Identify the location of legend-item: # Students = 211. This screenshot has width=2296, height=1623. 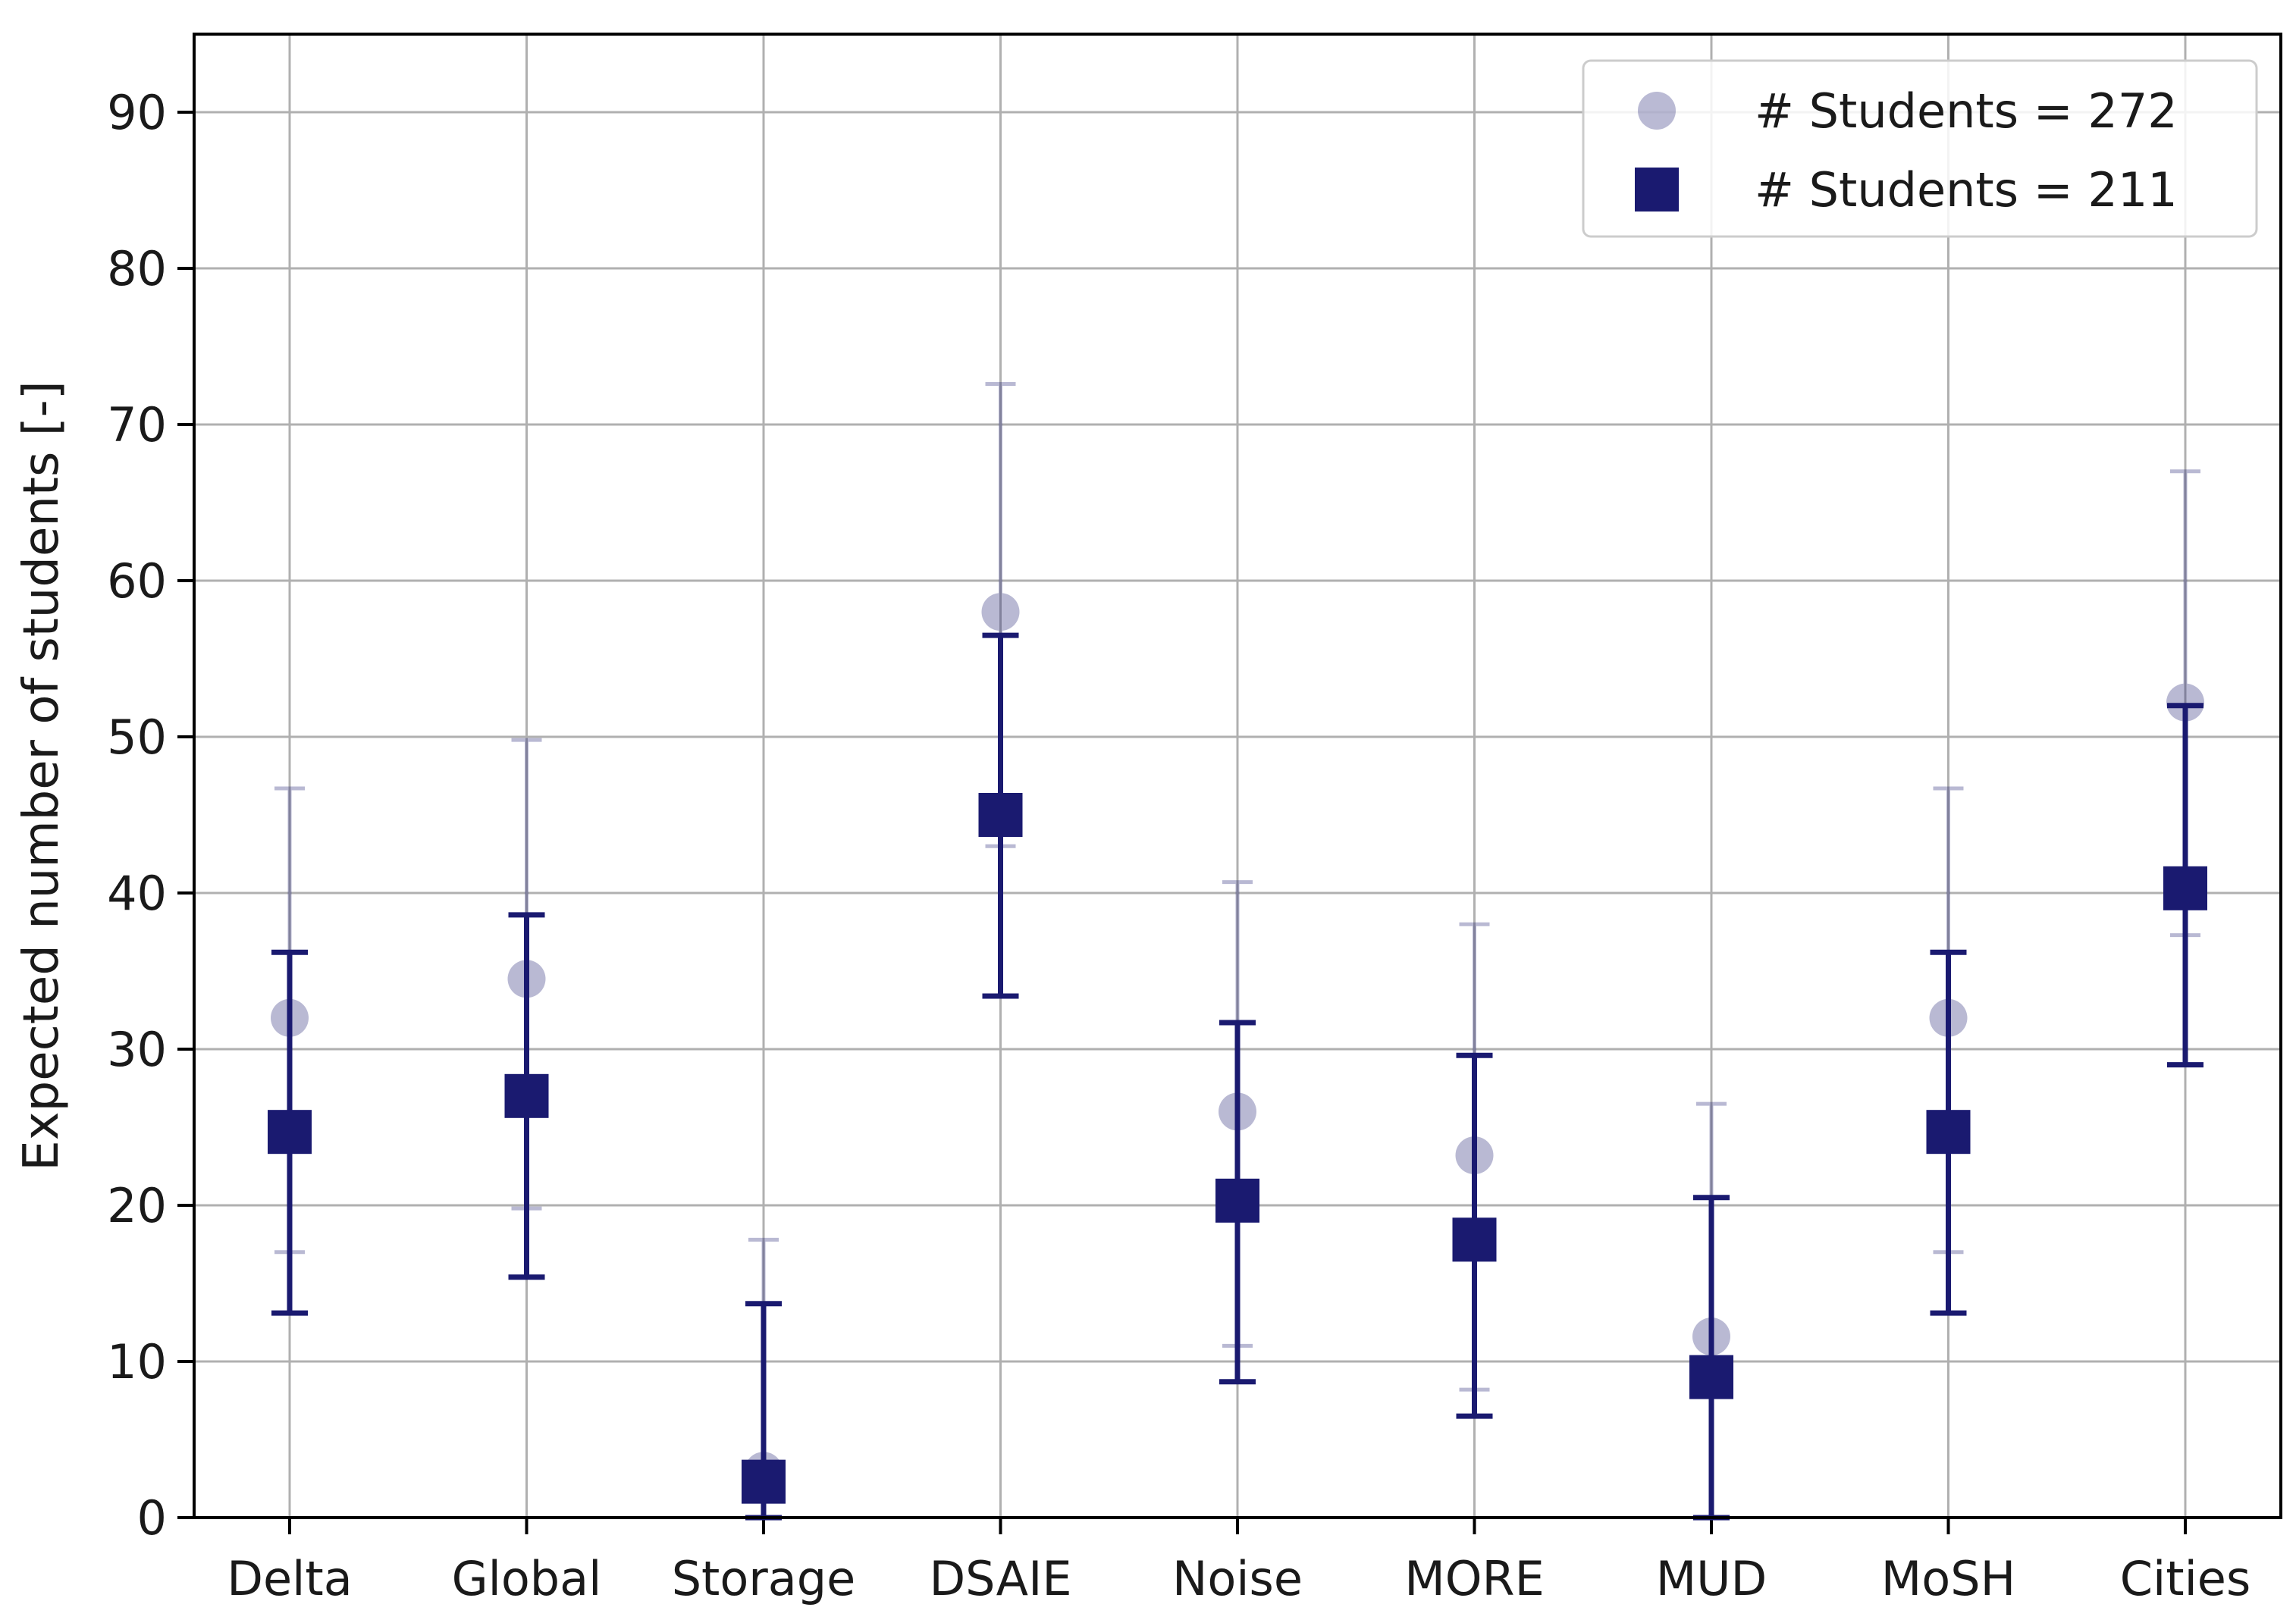
(1906, 190).